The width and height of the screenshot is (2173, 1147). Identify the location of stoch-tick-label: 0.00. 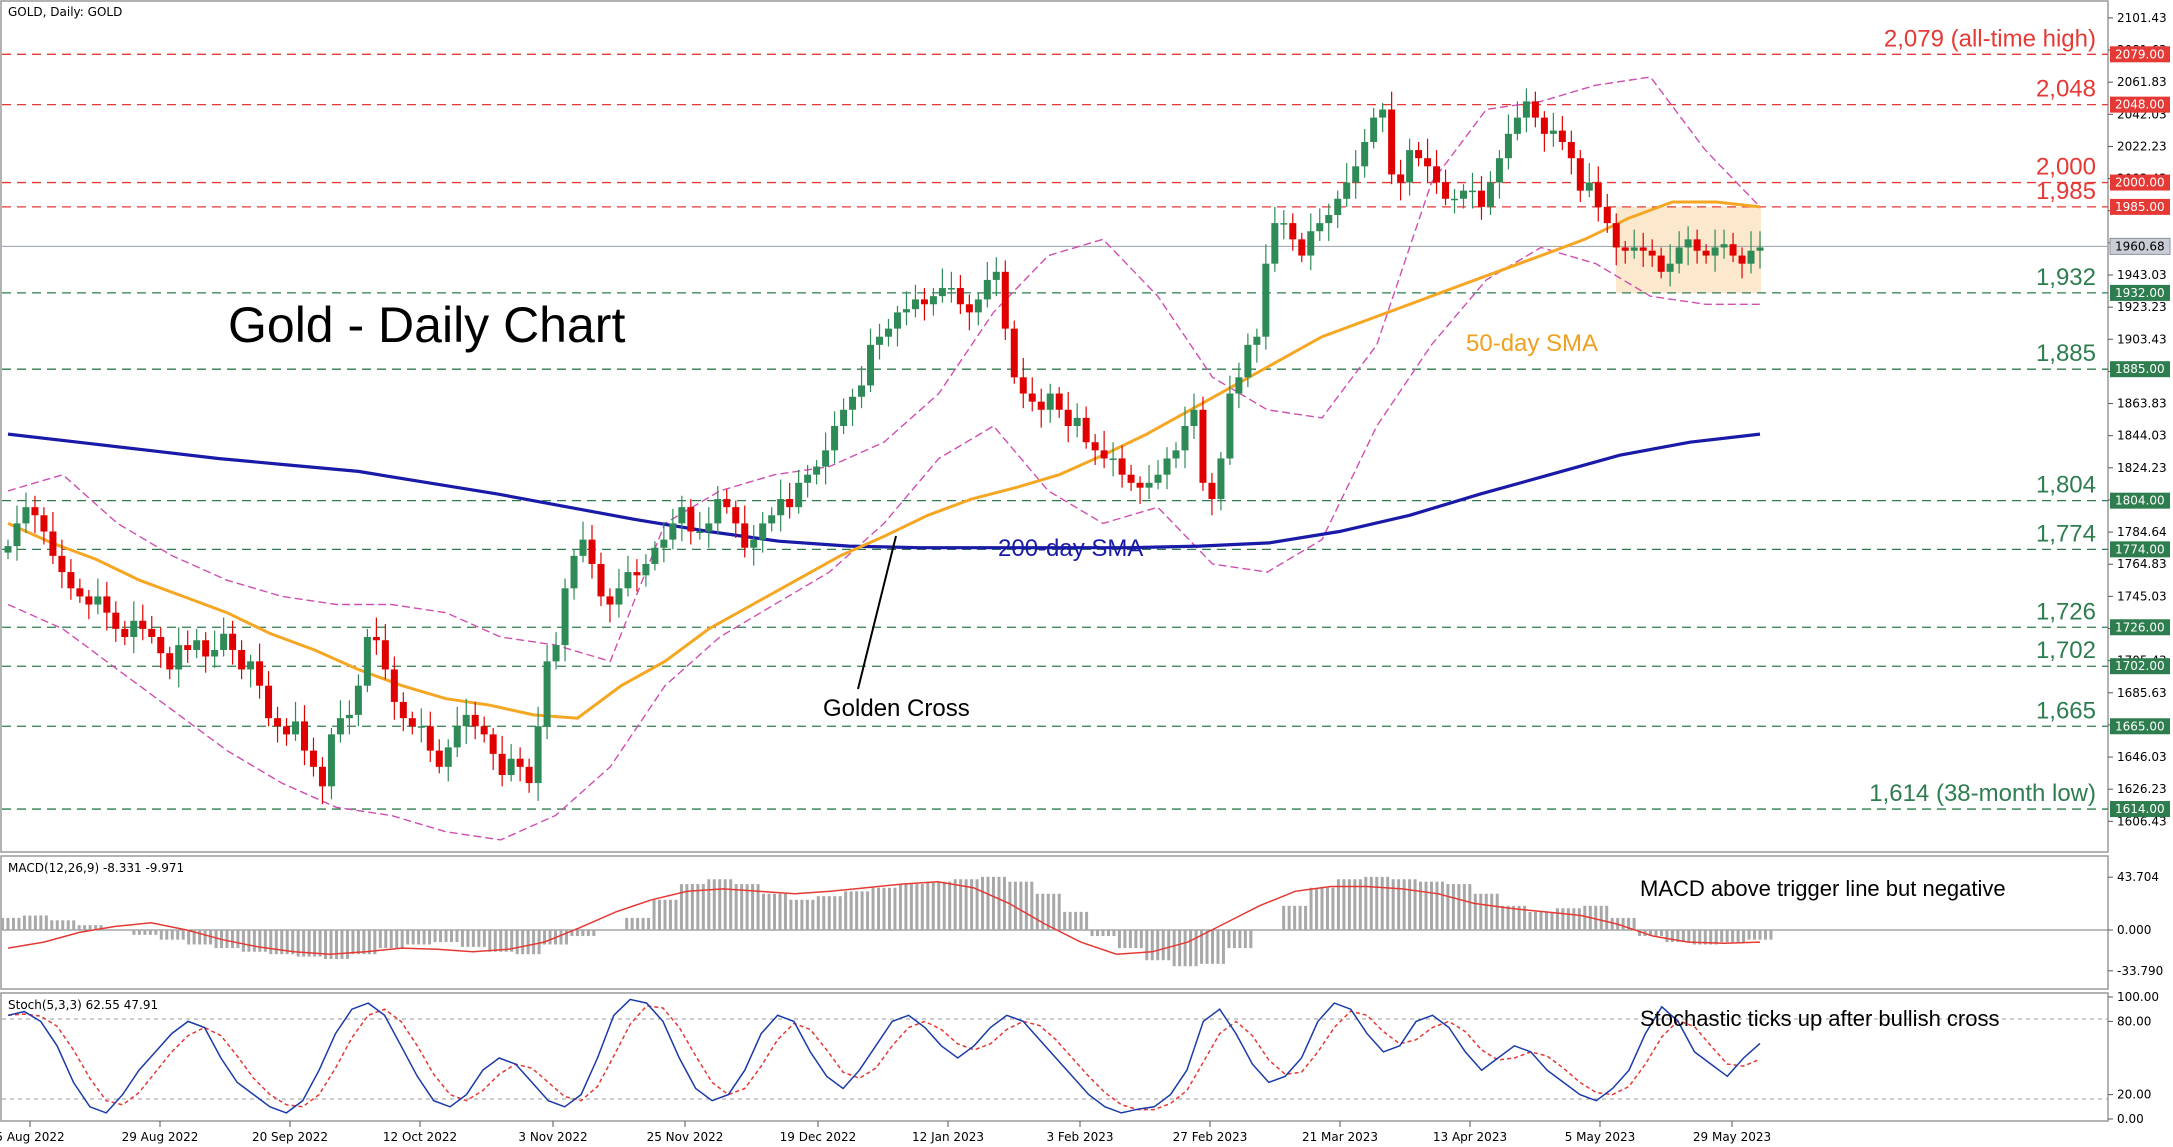
(2130, 1119).